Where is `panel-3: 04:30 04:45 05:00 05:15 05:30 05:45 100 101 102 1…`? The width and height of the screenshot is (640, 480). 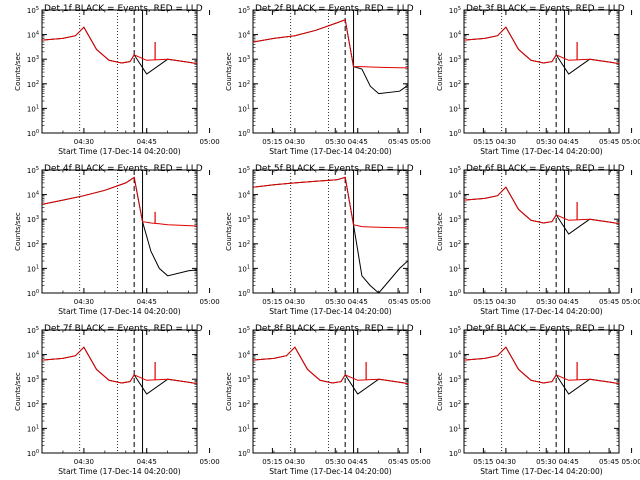
panel-3: 04:30 04:45 05:00 05:15 05:30 05:45 100 101 102 1… is located at coordinates (538, 80).